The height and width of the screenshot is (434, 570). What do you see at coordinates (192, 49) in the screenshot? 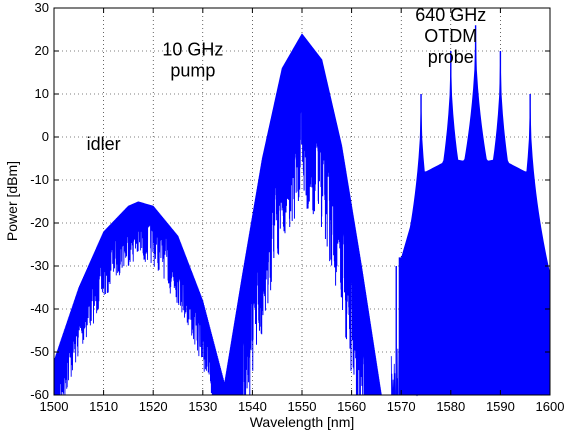
I see `annotation-line: 10 GHz` at bounding box center [192, 49].